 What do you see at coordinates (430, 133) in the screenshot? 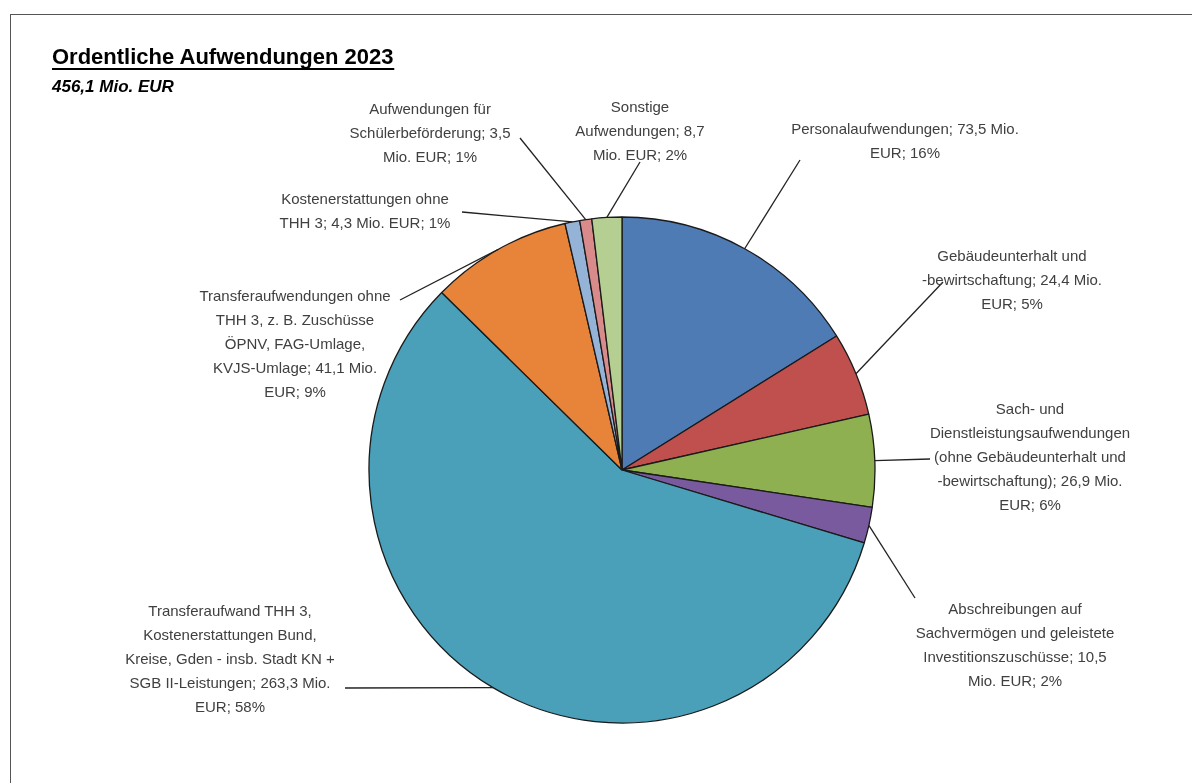
I see `slice-label: Aufwendungen für Schülerbeförderung; 3,5 Mio. EUR; 1%` at bounding box center [430, 133].